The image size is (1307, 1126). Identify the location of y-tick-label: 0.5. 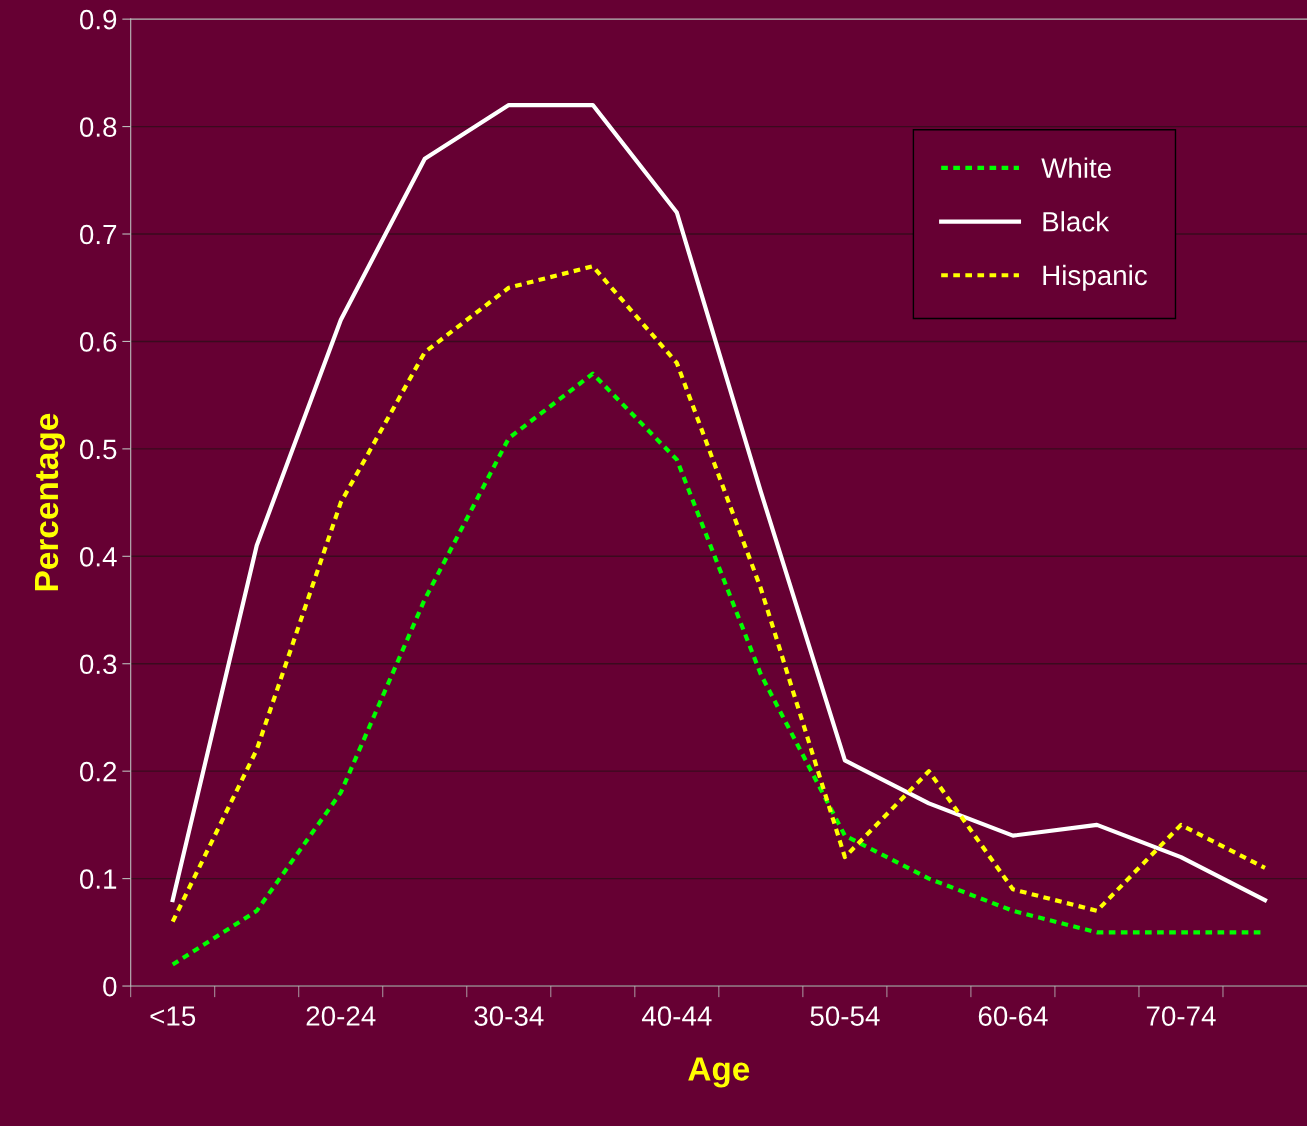
(98, 449).